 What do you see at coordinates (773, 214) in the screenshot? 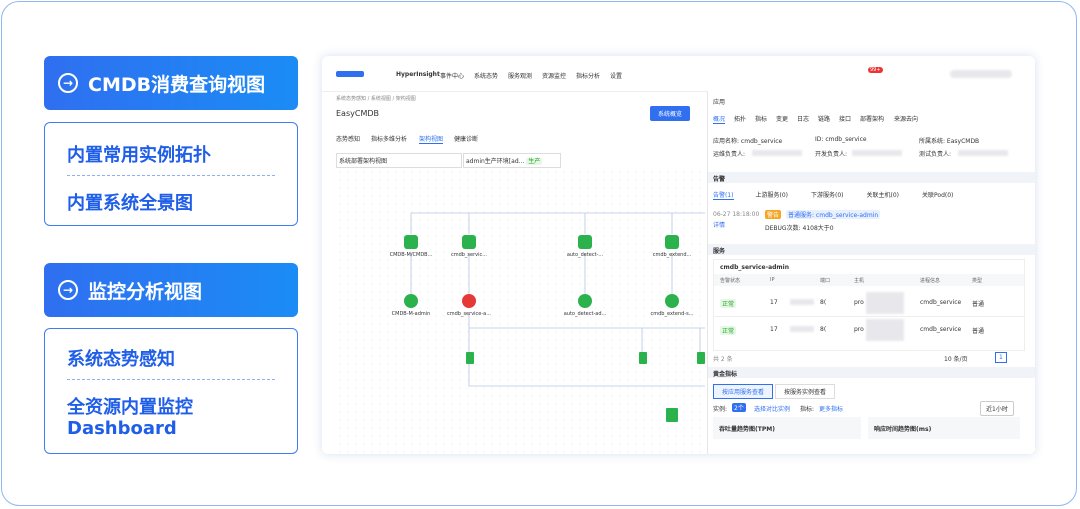
I see `alert-level: 警告` at bounding box center [773, 214].